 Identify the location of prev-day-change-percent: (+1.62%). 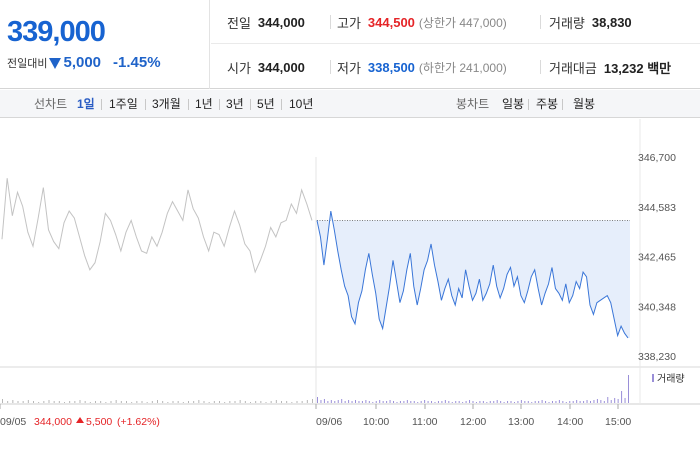
(138, 422).